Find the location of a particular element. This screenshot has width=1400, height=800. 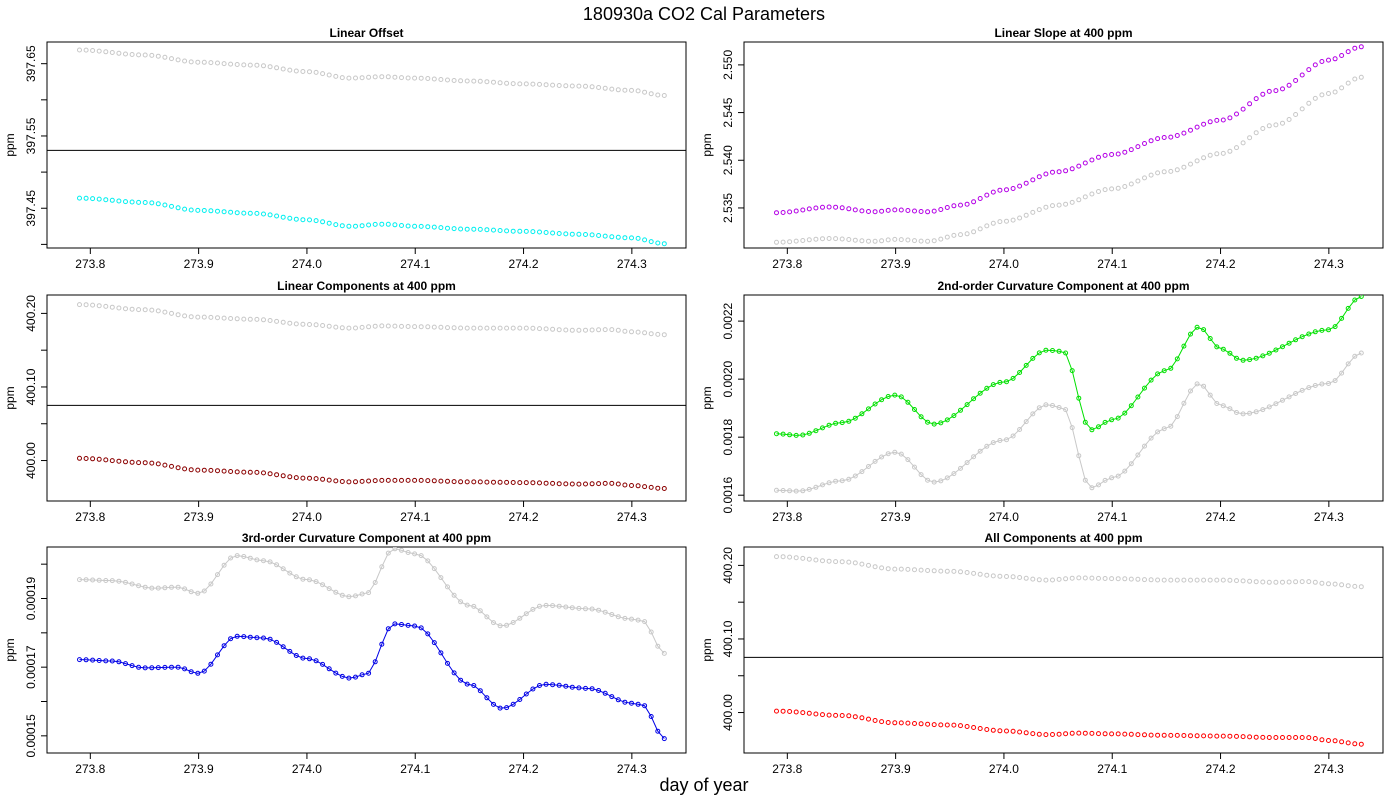

y-tick-label: 2.535 is located at coordinates (728, 208).